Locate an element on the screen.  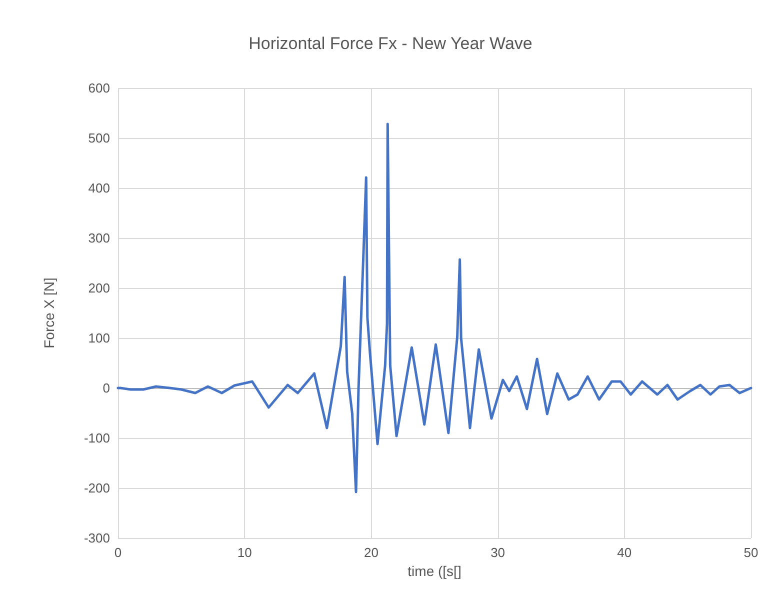
y-tick-label: 600 is located at coordinates (99, 88).